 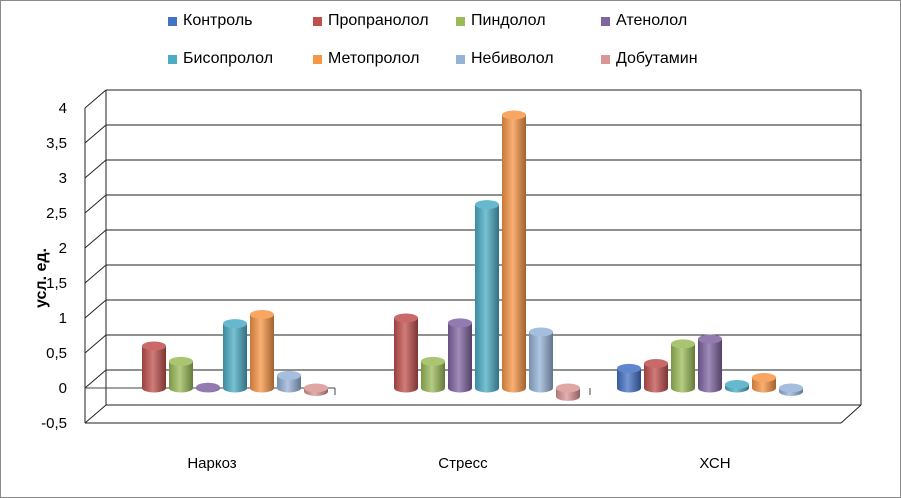 What do you see at coordinates (463, 463) in the screenshot?
I see `x-category-label: Стресс` at bounding box center [463, 463].